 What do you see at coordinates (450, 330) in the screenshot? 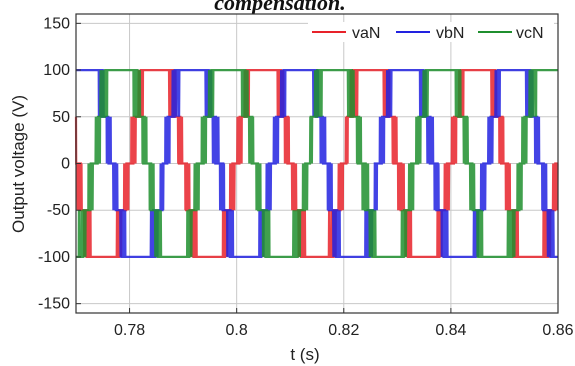
I see `x-tick-label: 0.84` at bounding box center [450, 330].